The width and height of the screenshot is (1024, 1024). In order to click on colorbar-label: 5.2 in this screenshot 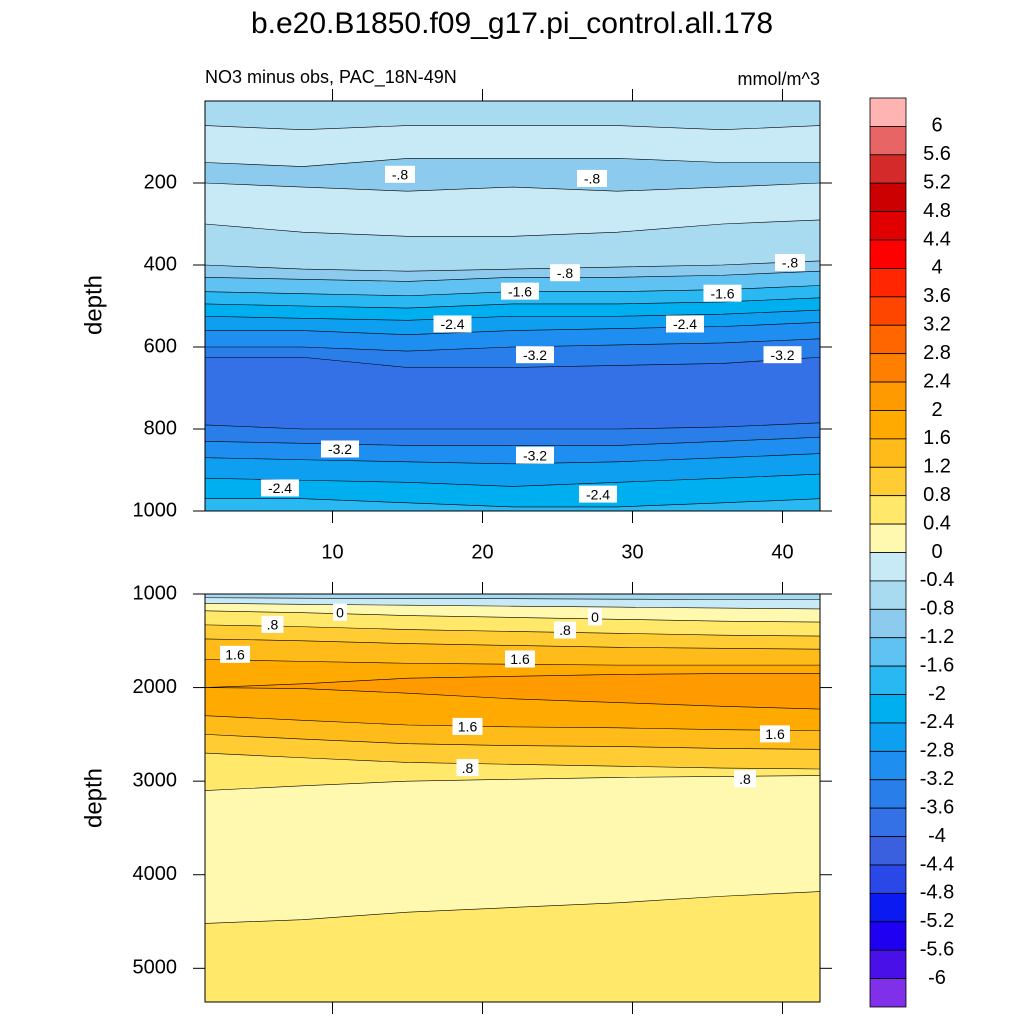, I will do `click(937, 183)`.